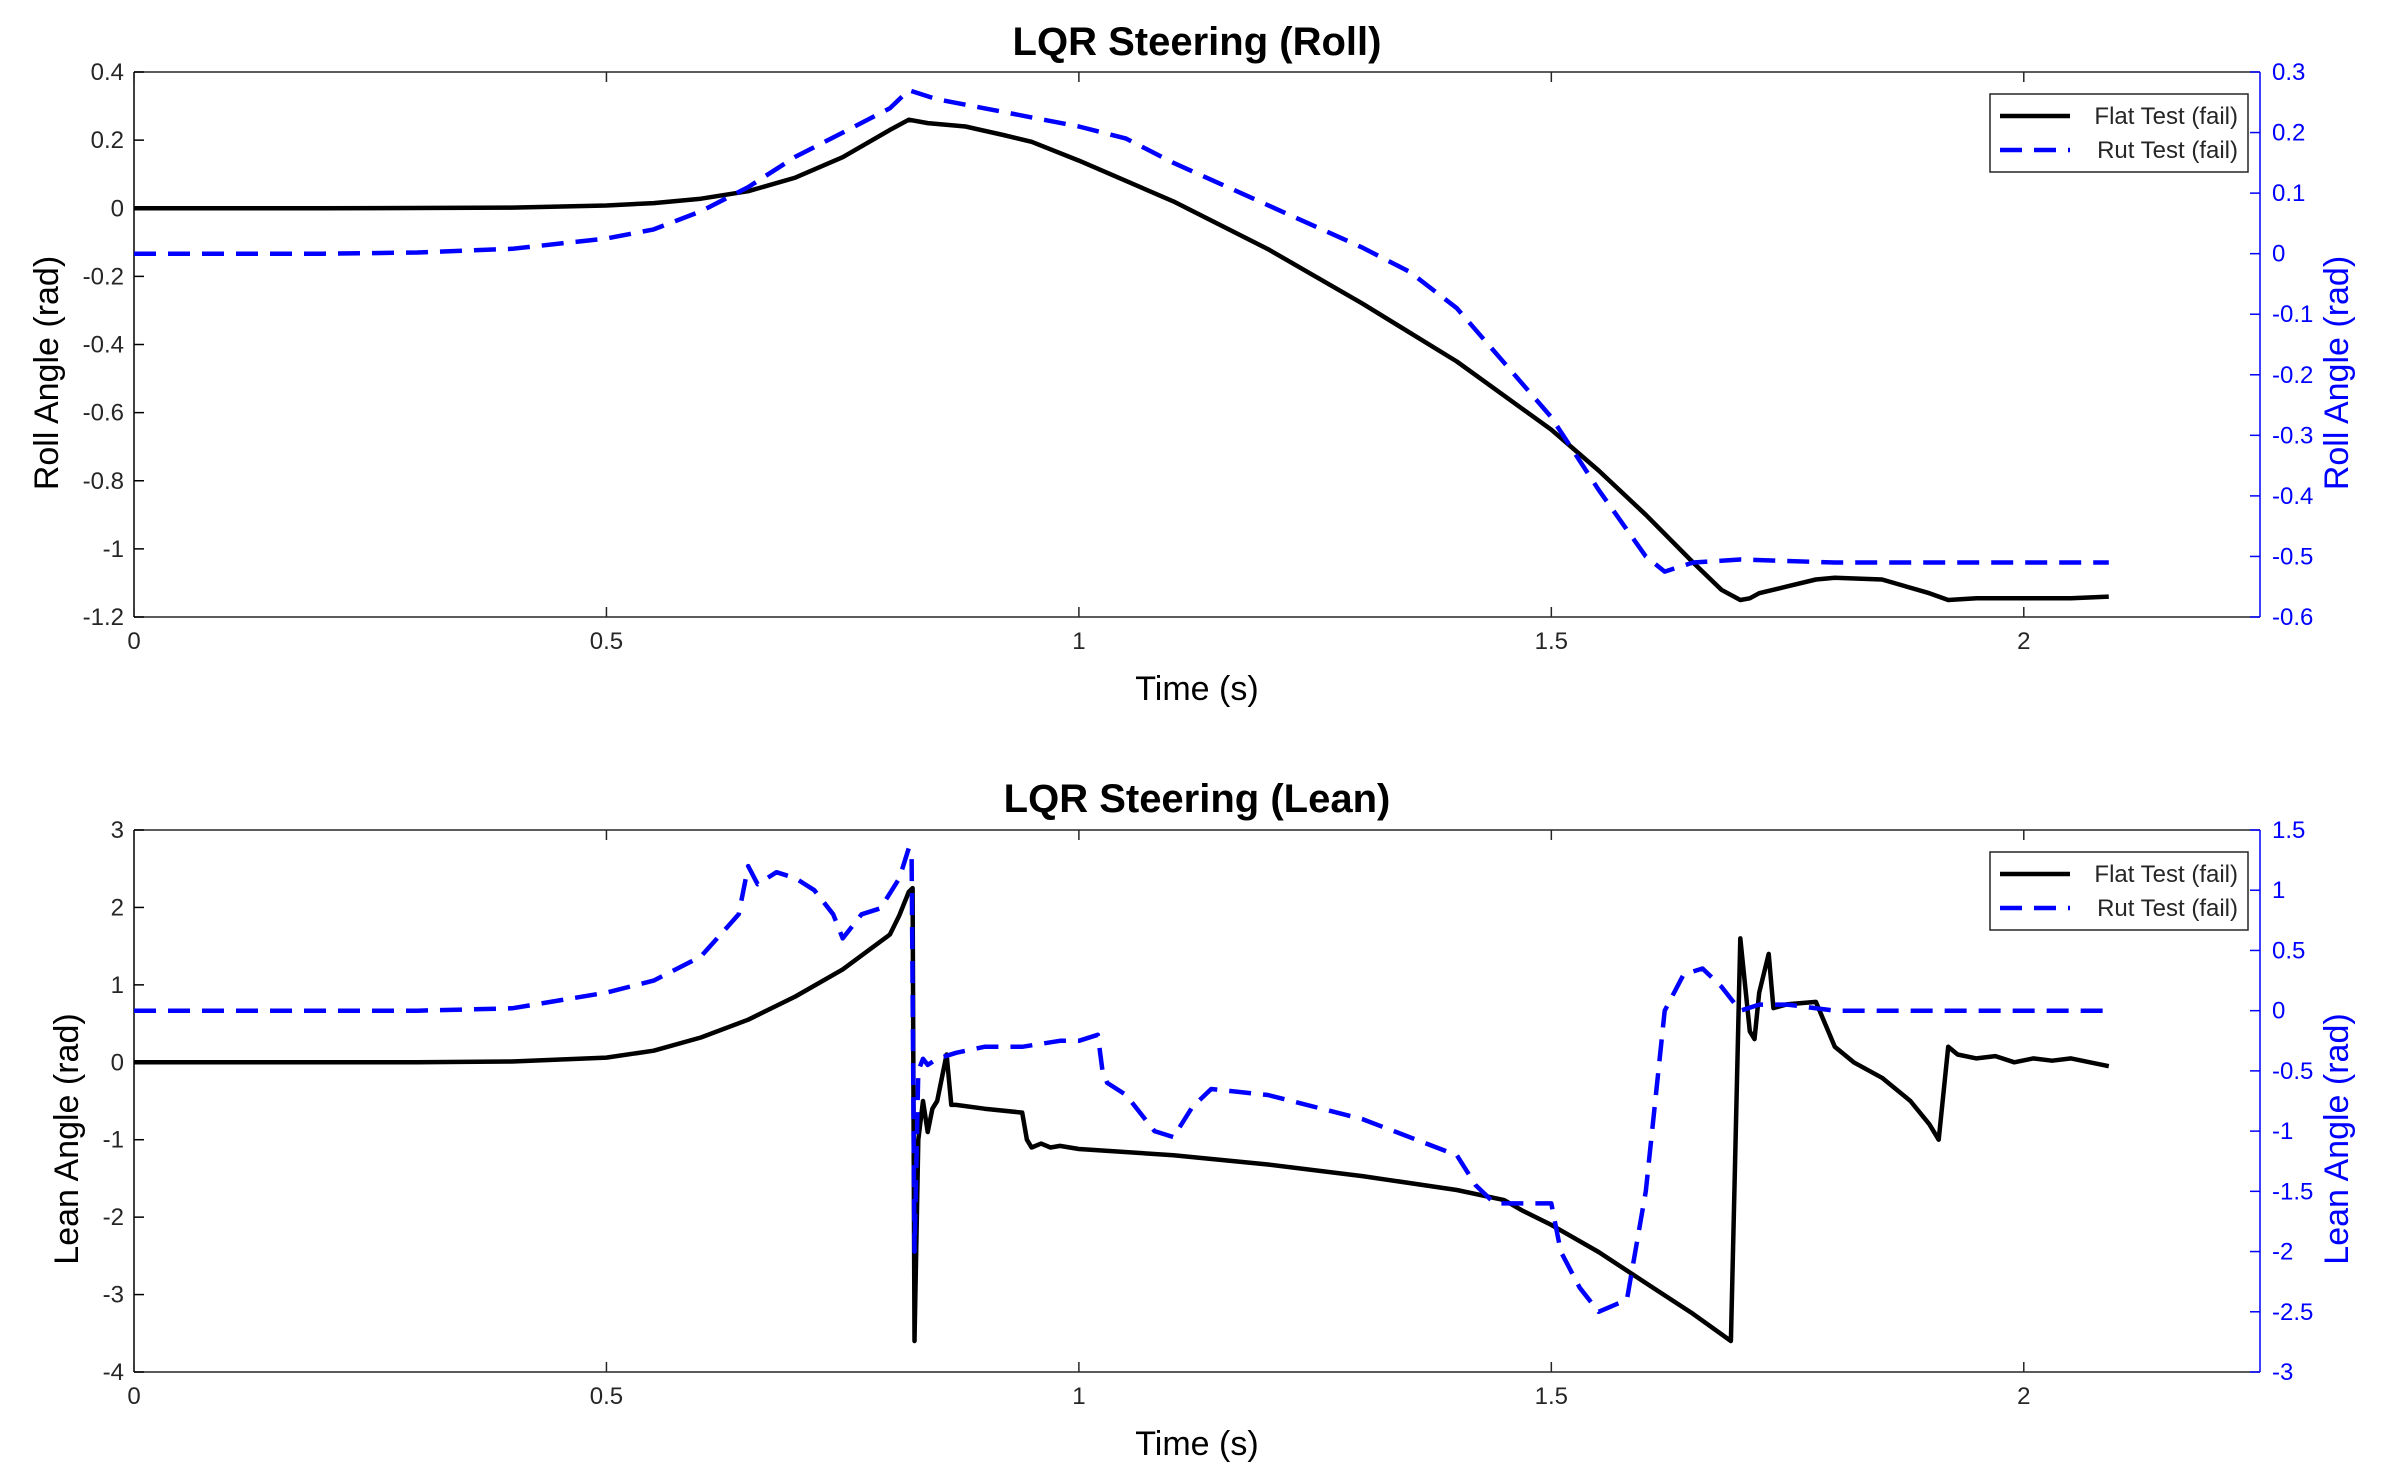 This screenshot has height=1480, width=2395. I want to click on lean-y-tick-label: 3, so click(117, 830).